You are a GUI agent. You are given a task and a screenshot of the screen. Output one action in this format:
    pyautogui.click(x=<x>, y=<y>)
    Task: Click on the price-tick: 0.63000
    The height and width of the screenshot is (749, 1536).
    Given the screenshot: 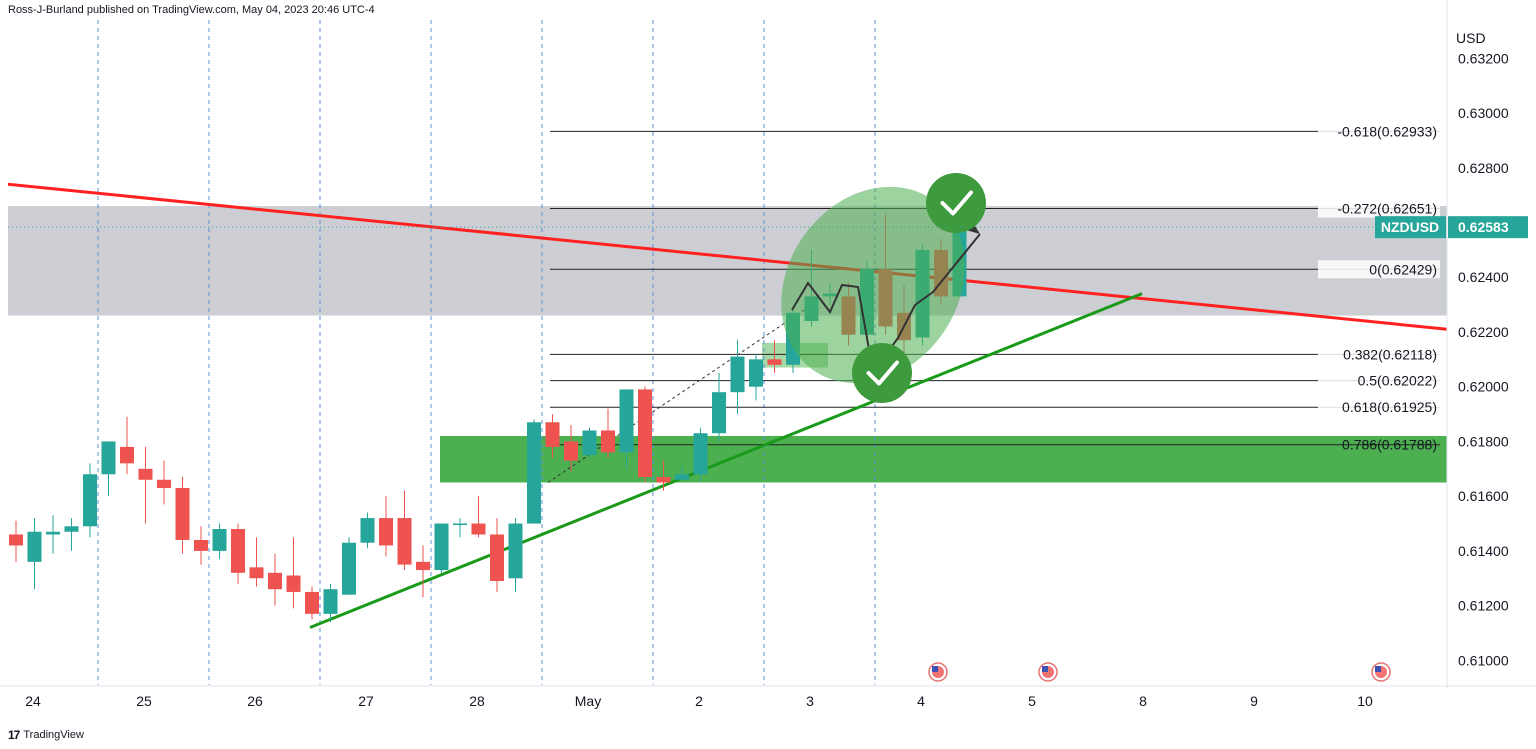 What is the action you would take?
    pyautogui.click(x=1483, y=113)
    